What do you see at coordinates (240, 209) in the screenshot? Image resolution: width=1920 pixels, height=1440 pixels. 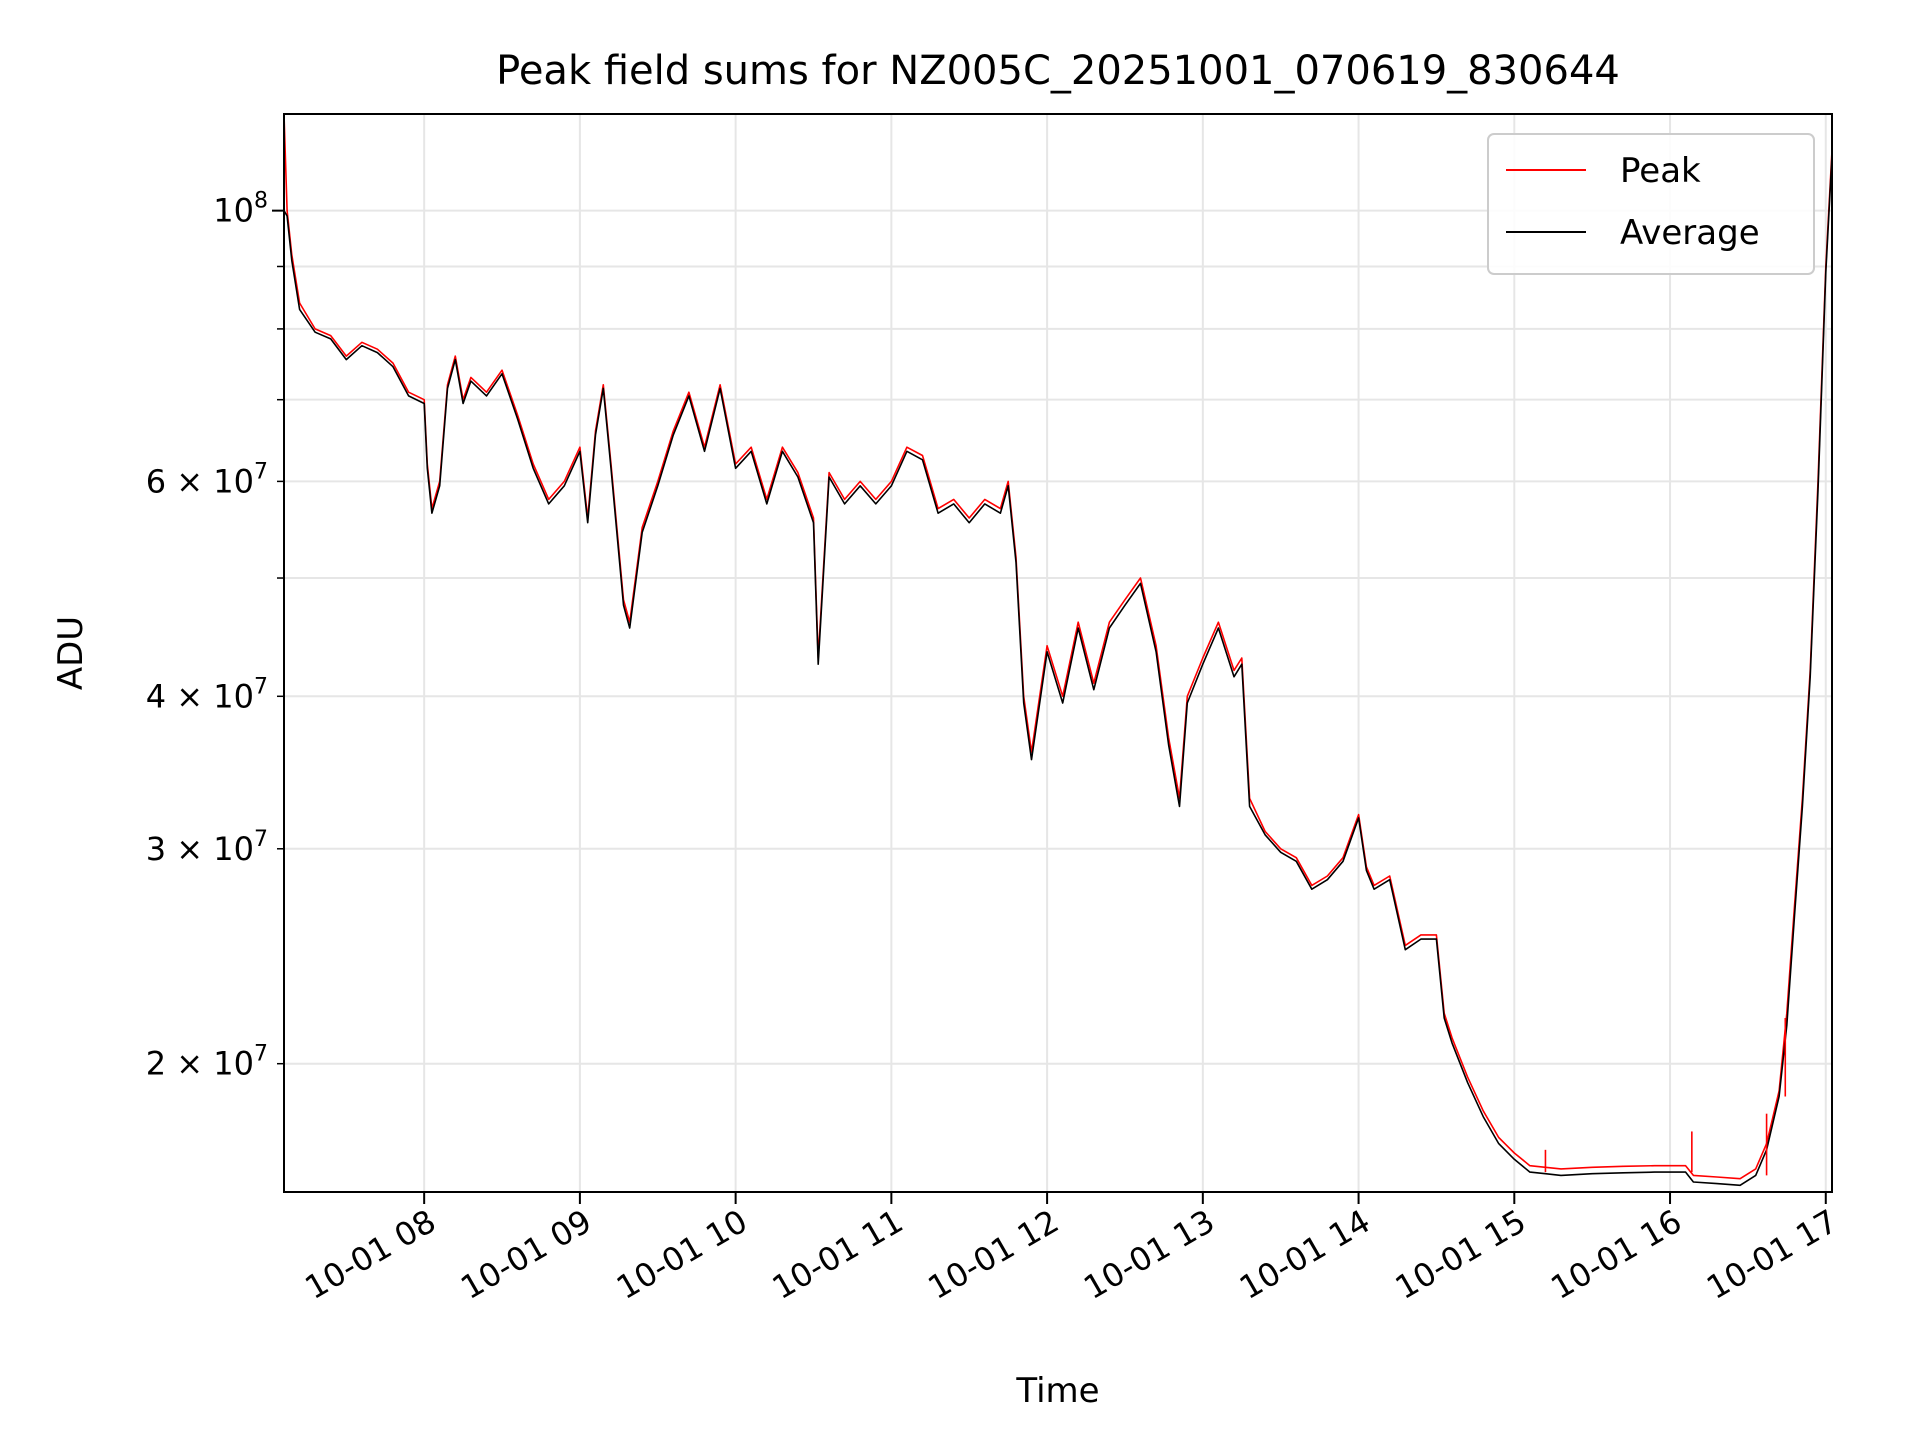 I see `y-tick-label: 108` at bounding box center [240, 209].